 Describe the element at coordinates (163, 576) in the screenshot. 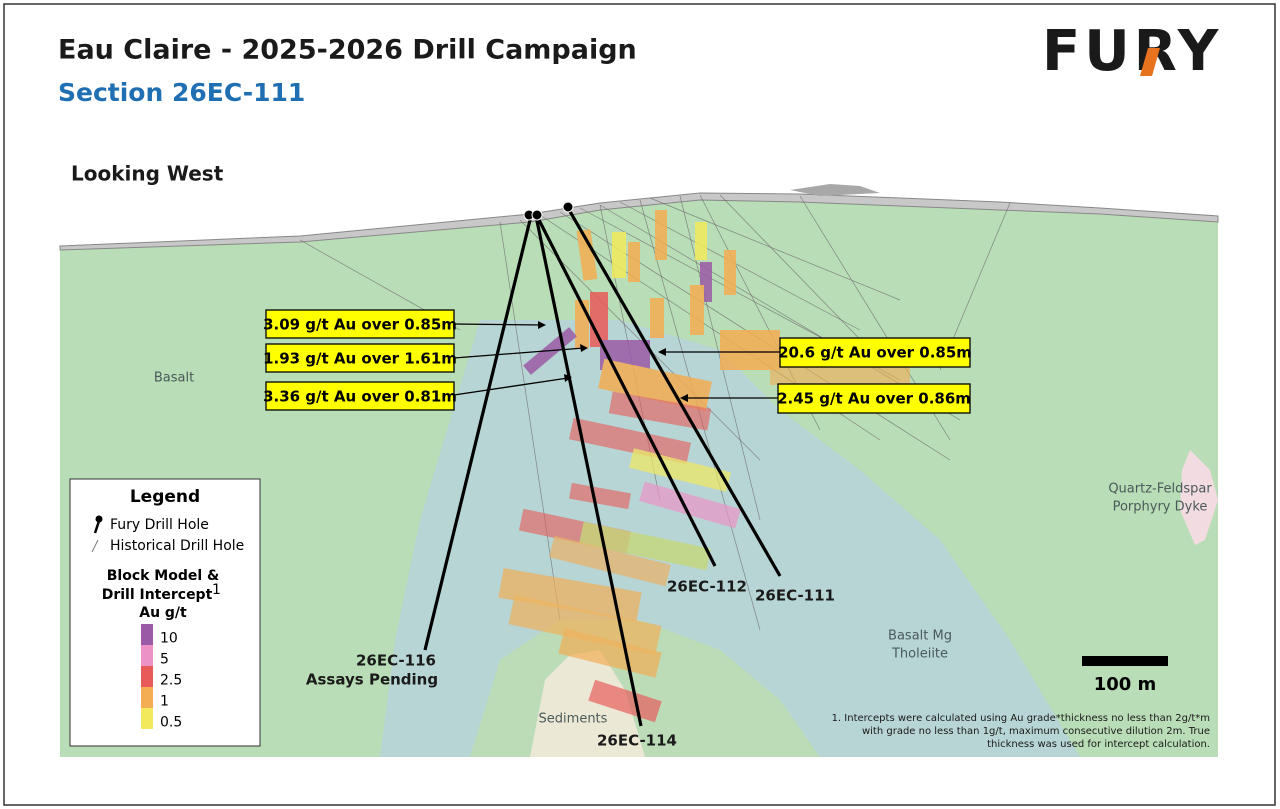

I see `legend-subtitle: Block Model &` at that location.